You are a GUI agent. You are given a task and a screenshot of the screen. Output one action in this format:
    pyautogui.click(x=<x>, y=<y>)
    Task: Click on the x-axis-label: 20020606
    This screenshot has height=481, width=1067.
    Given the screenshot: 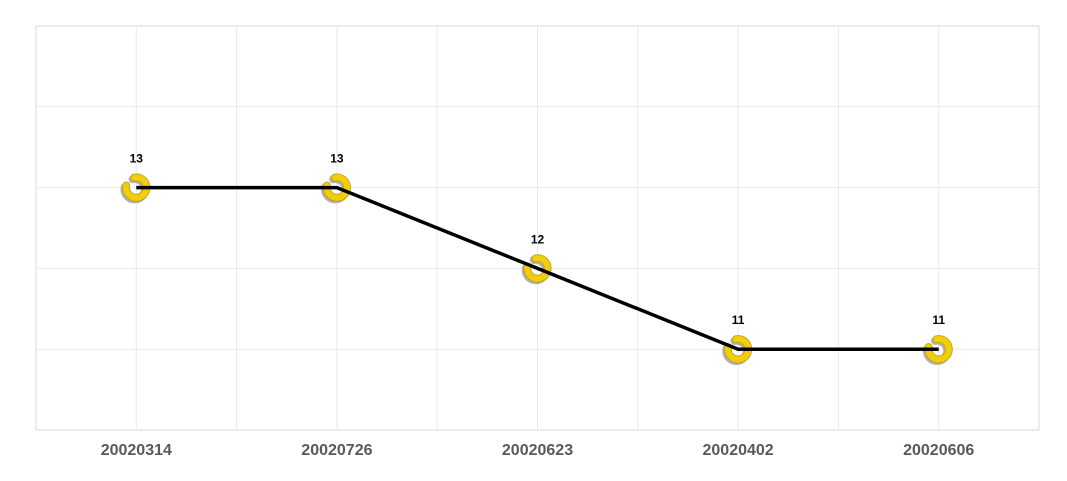 What is the action you would take?
    pyautogui.click(x=938, y=450)
    